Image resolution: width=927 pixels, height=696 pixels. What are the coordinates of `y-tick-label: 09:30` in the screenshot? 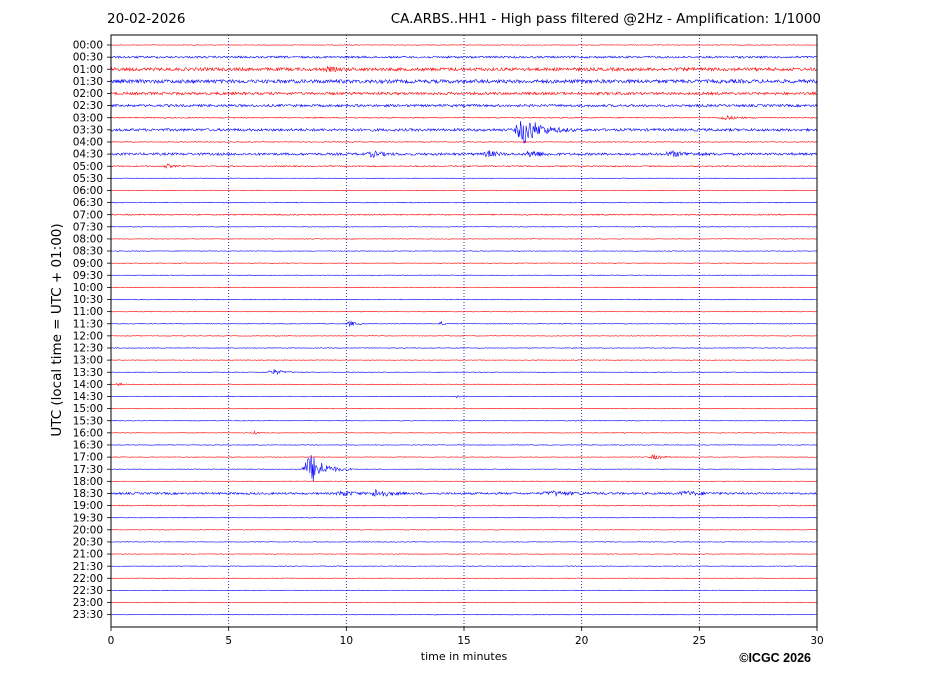 It's located at (88, 276).